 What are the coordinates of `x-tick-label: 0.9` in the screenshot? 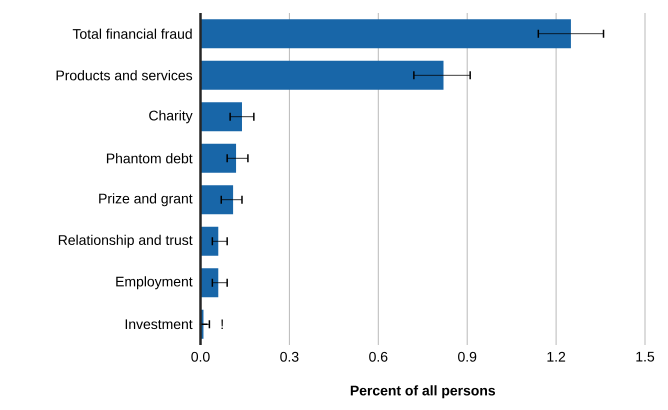 It's located at (467, 357).